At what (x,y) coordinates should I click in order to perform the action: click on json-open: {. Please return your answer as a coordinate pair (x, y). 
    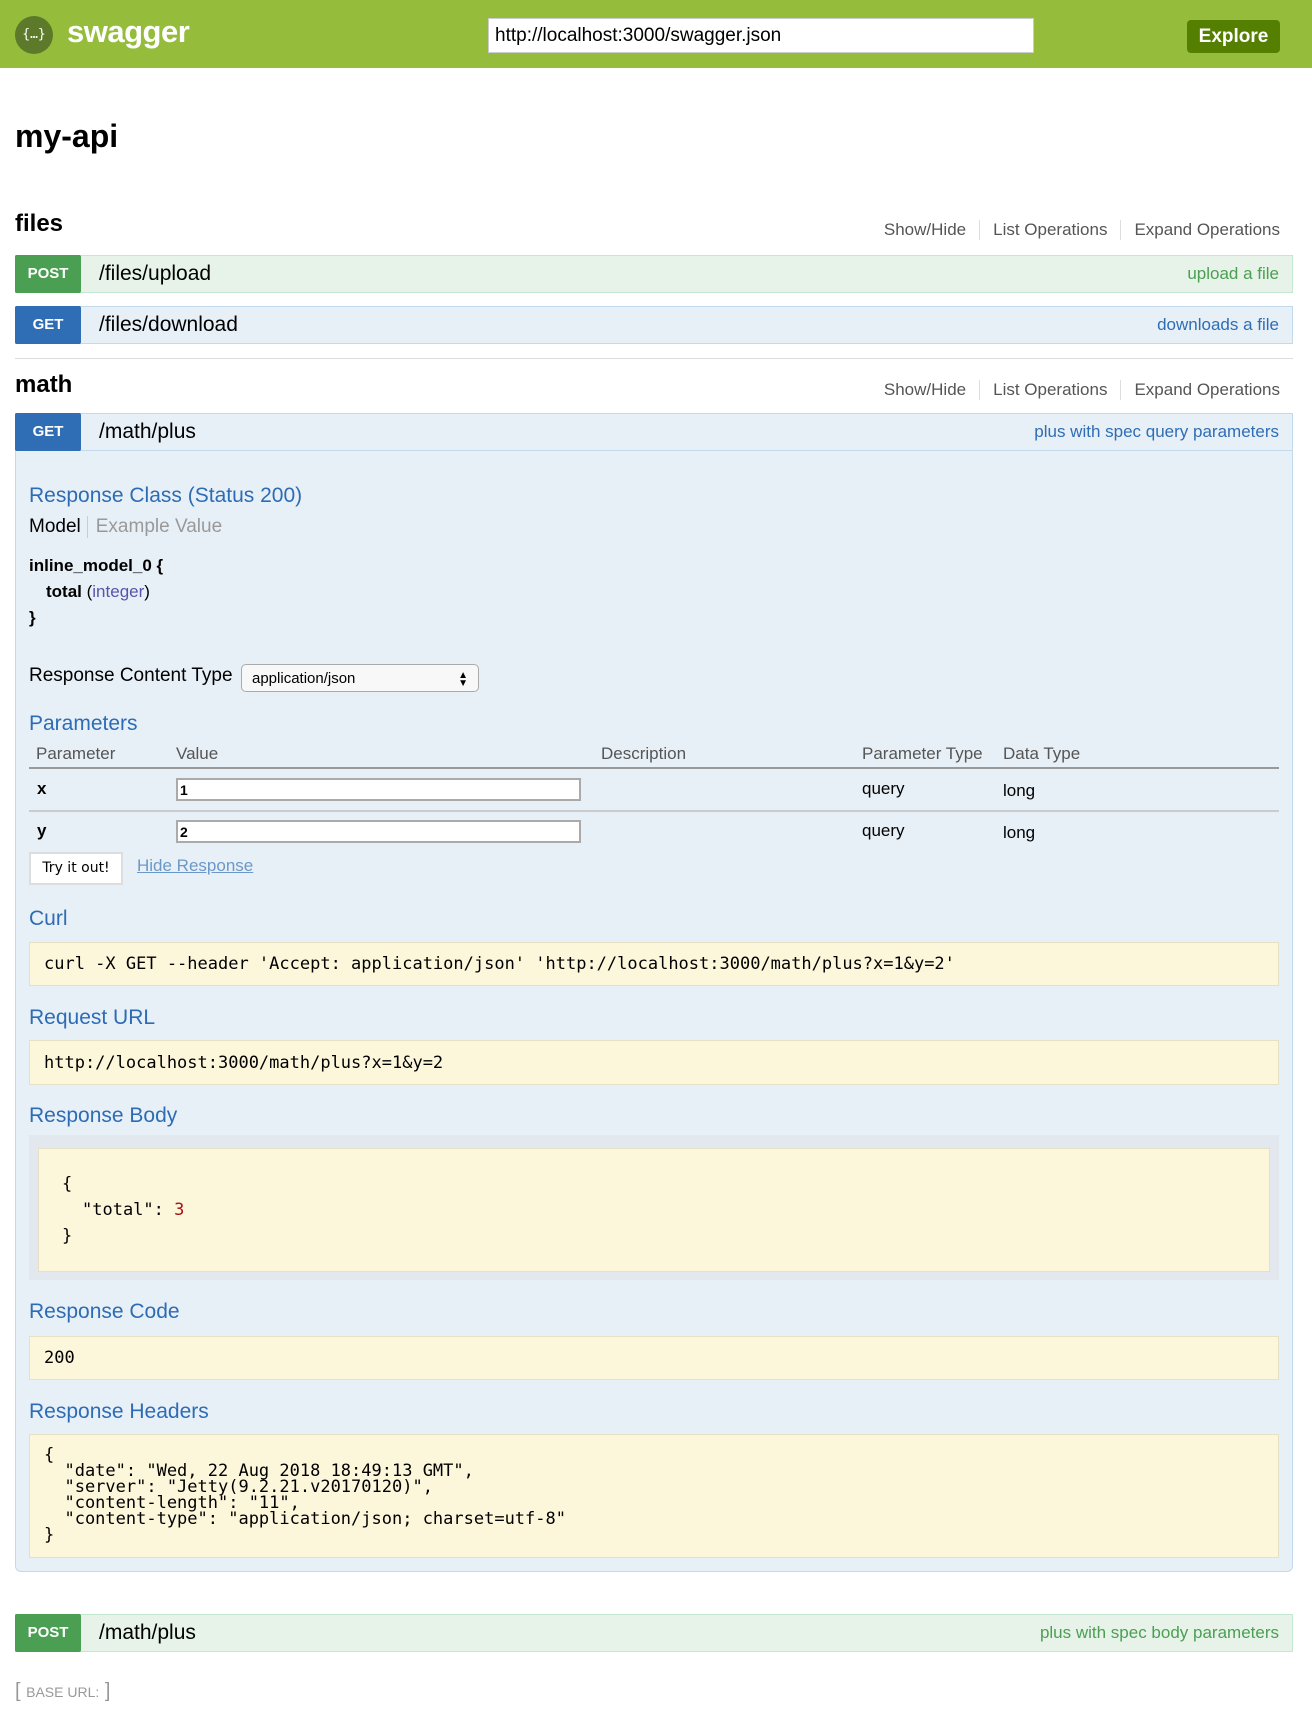
    Looking at the image, I should click on (67, 1184).